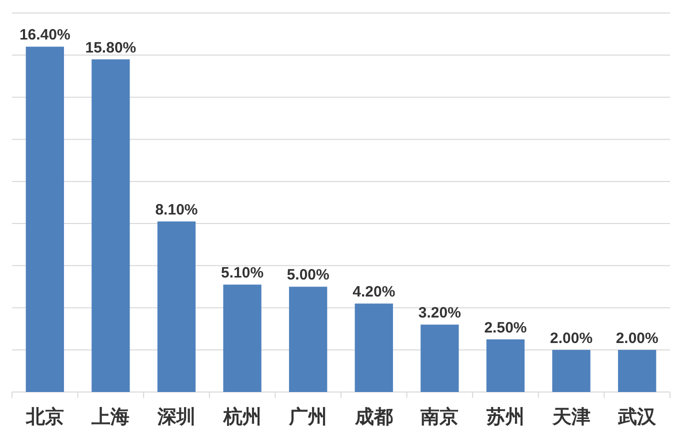  What do you see at coordinates (570, 417) in the screenshot?
I see `x-tick-label: 天津` at bounding box center [570, 417].